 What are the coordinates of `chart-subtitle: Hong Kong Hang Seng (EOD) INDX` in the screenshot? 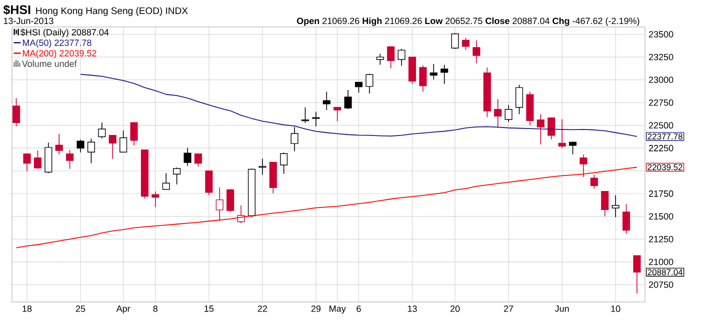 It's located at (112, 11).